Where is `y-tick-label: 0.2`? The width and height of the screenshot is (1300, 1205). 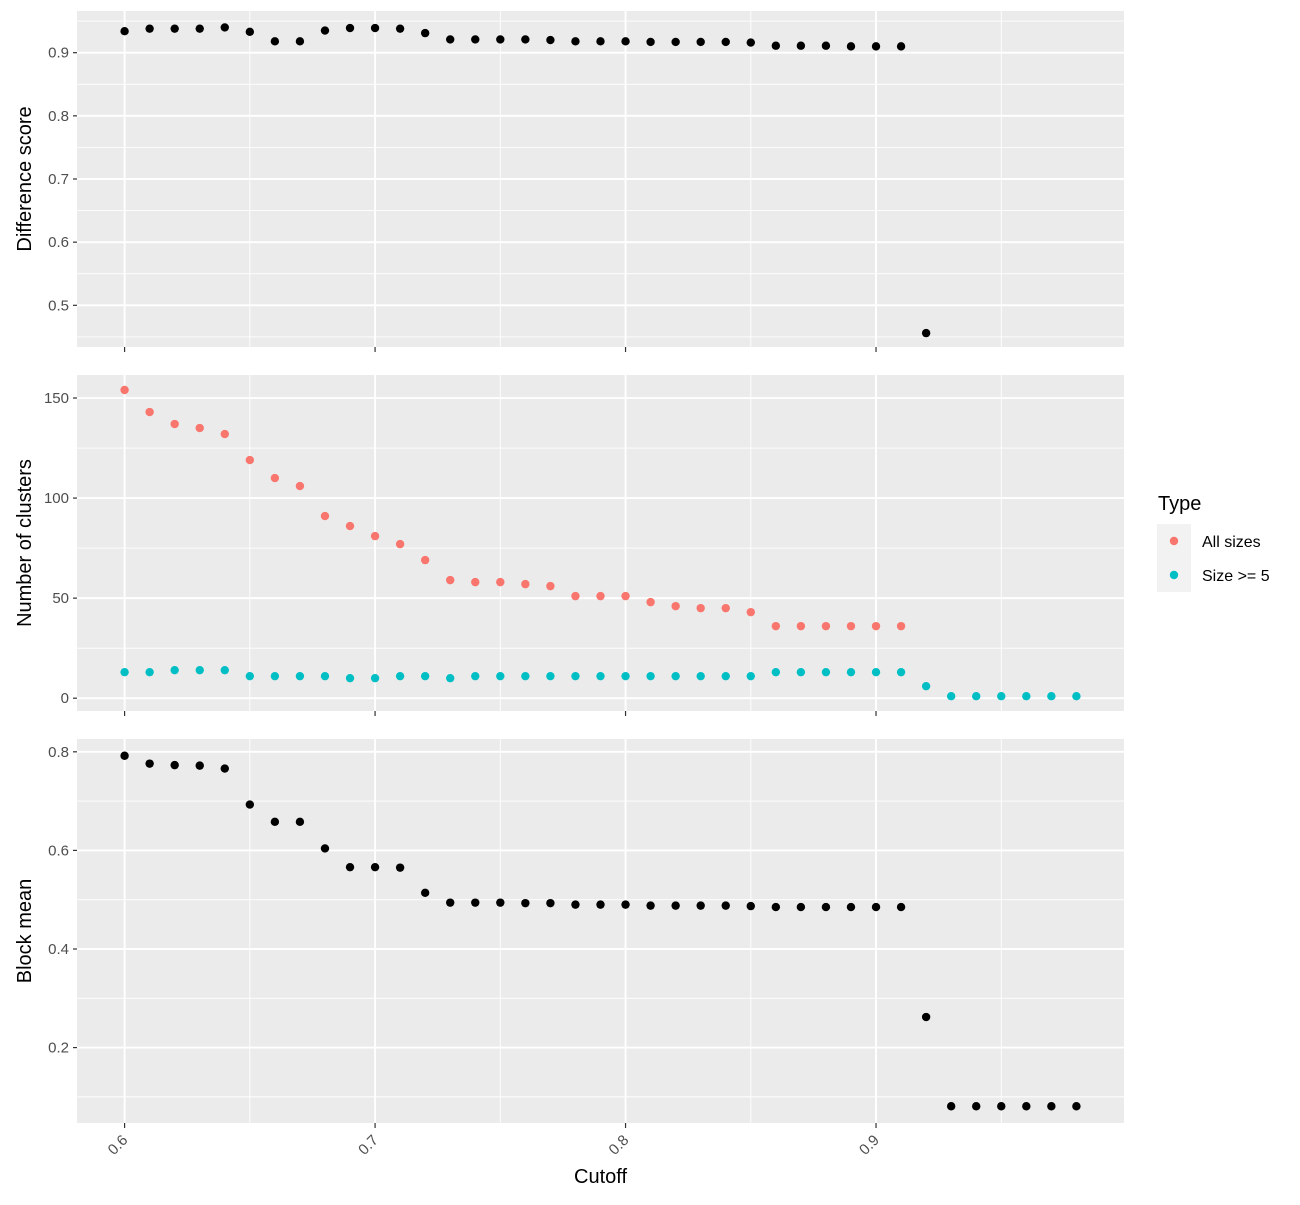
y-tick-label: 0.2 is located at coordinates (58, 1048).